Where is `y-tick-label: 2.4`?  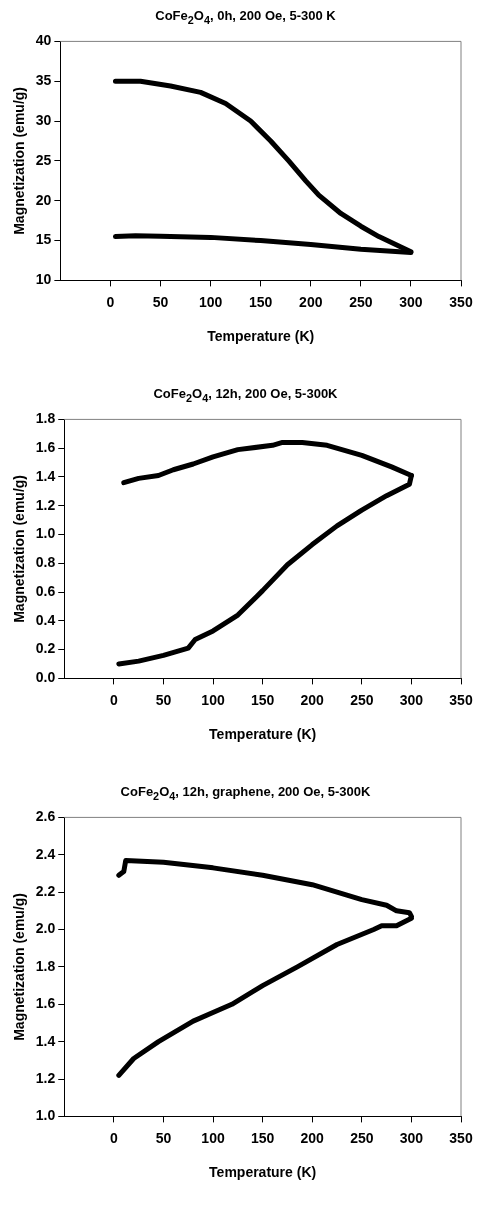
y-tick-label: 2.4 is located at coordinates (45, 853).